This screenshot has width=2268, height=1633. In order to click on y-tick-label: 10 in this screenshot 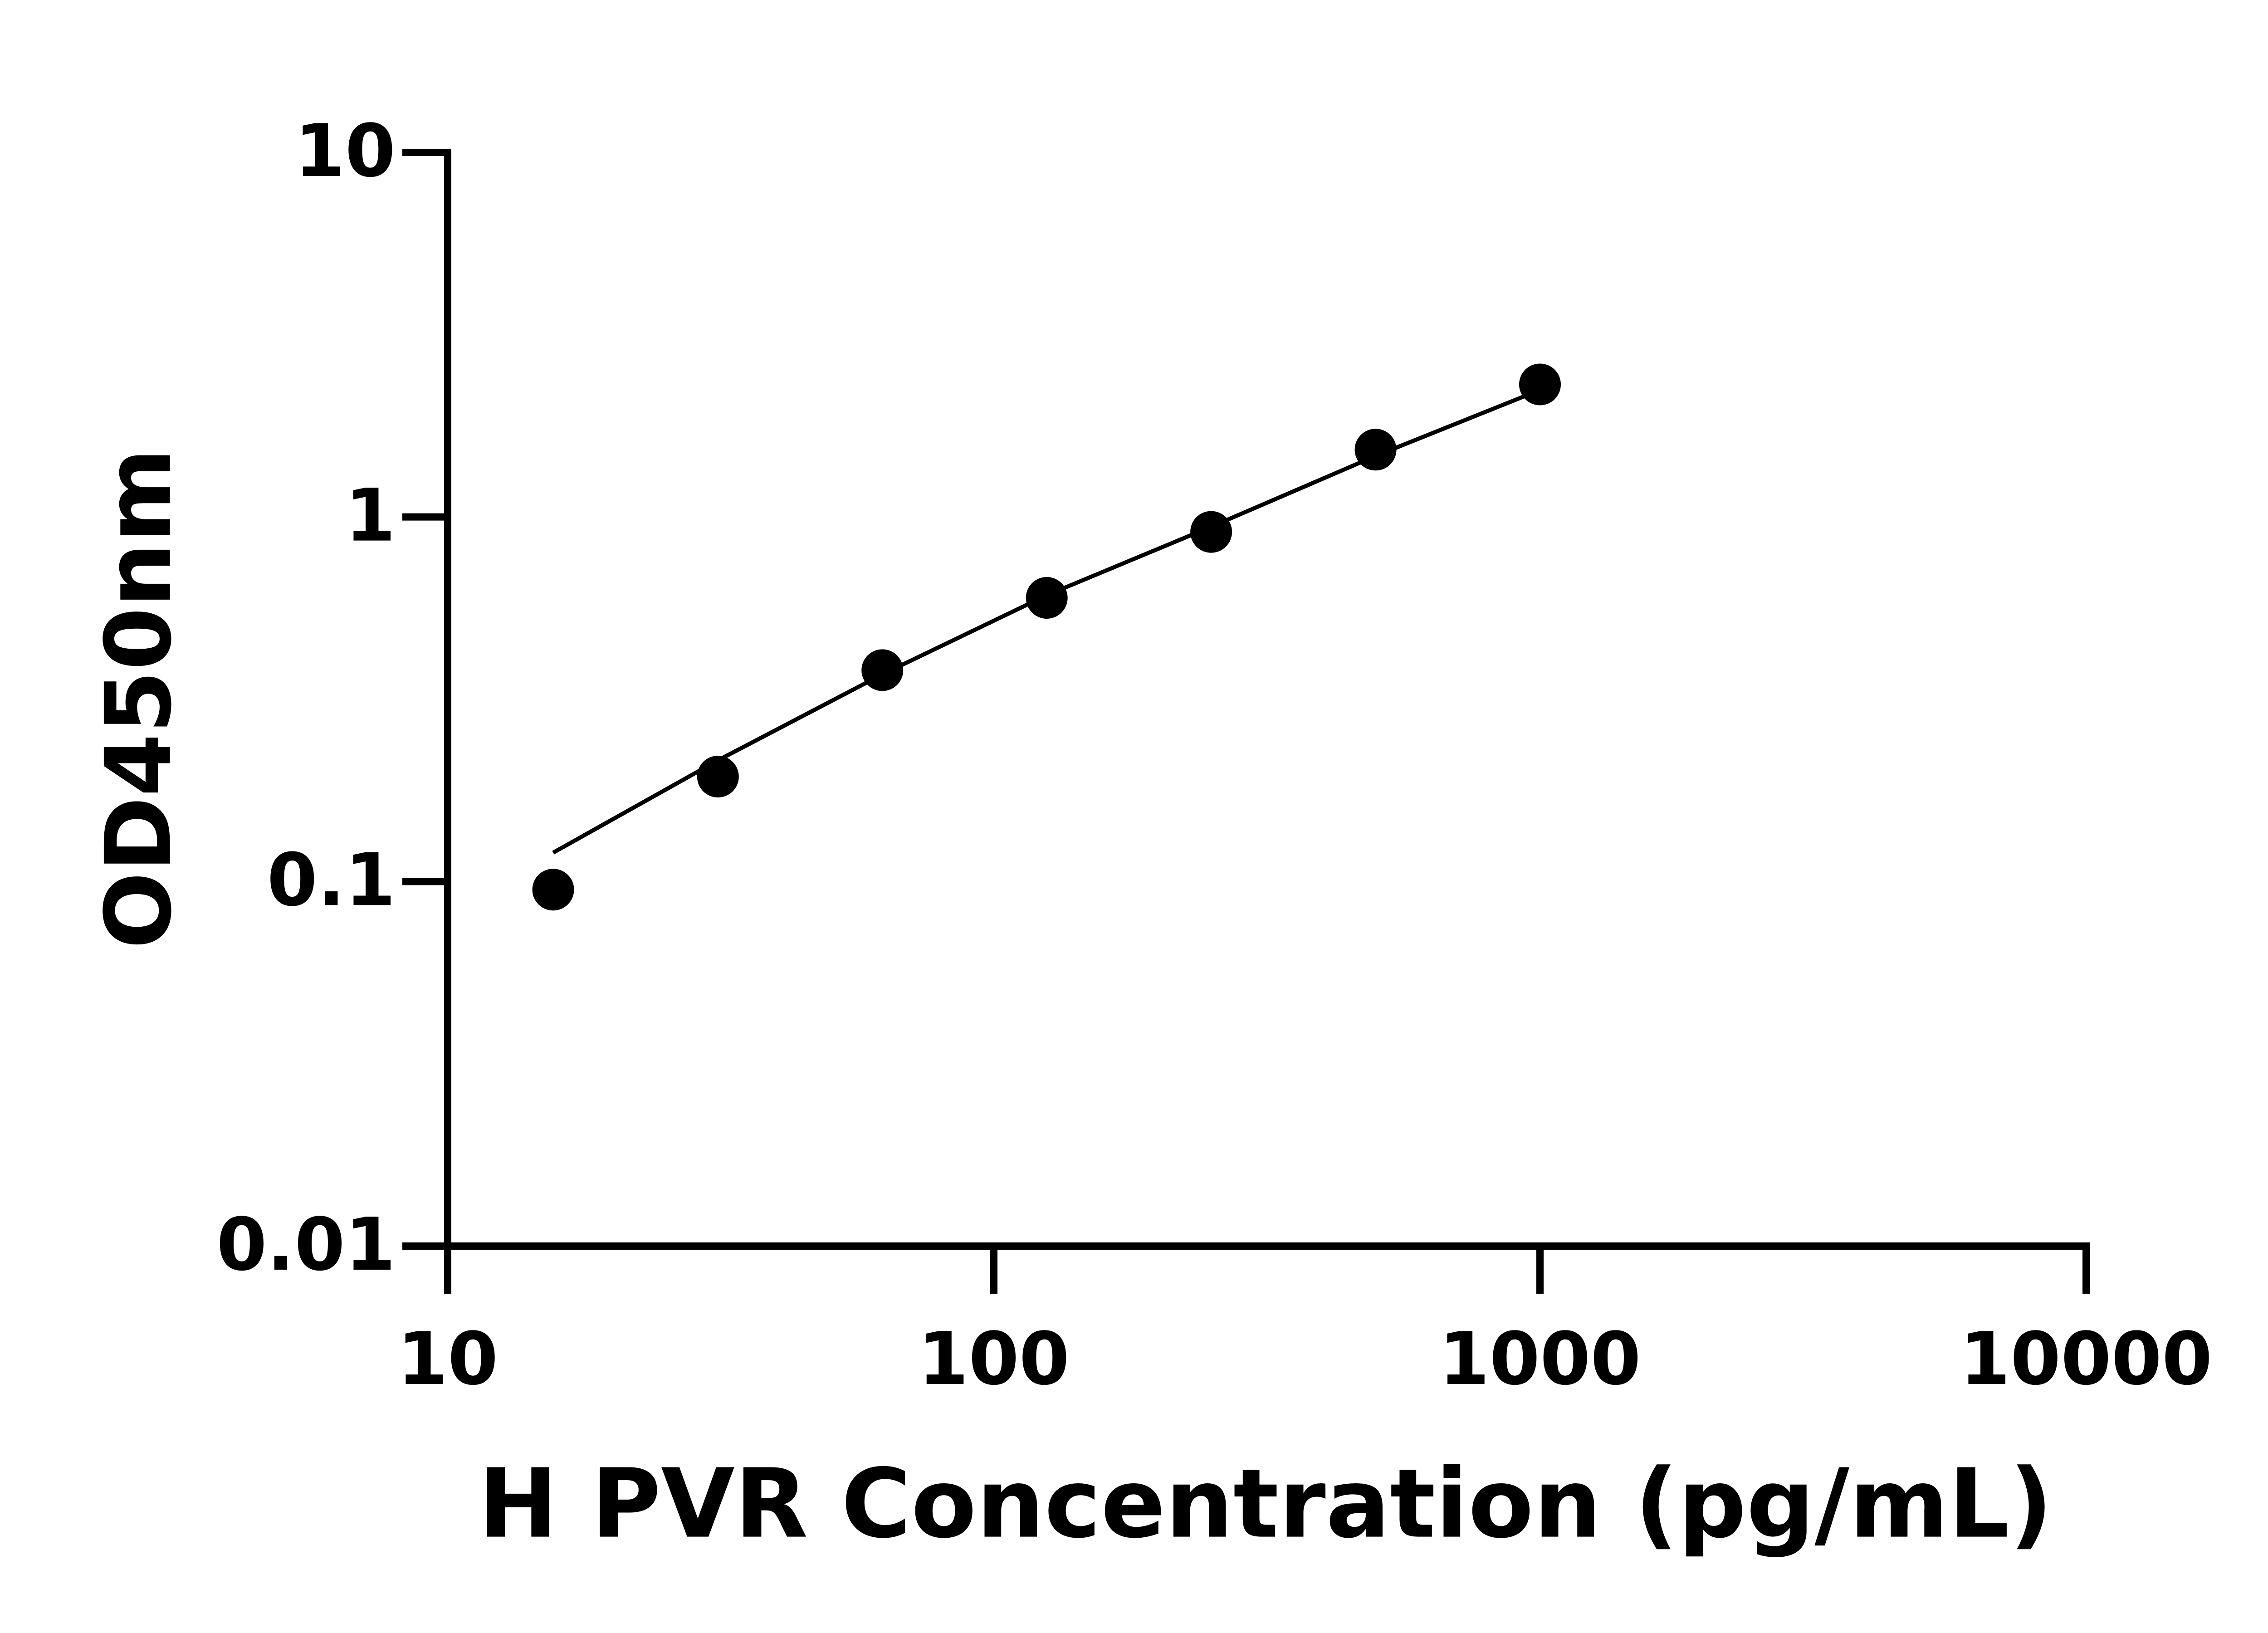, I will do `click(345, 150)`.